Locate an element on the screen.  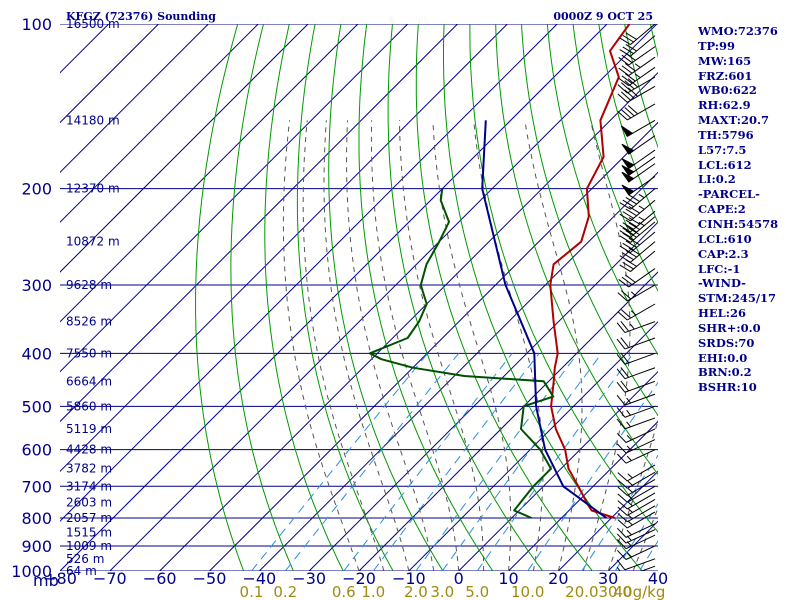
parameter-line: TP:99 is located at coordinates (717, 45).